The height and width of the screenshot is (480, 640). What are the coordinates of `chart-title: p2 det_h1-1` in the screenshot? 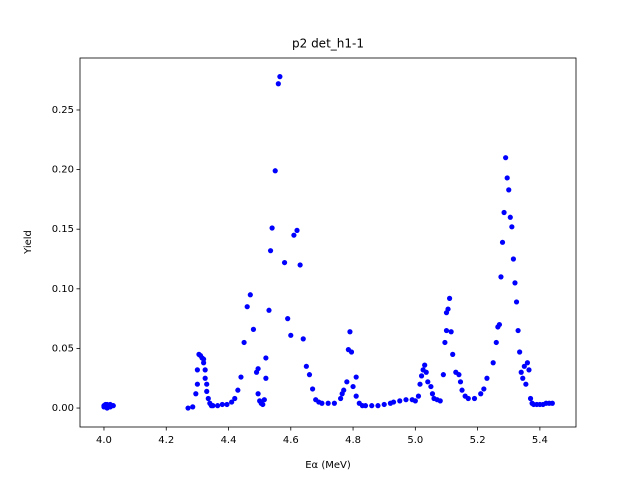 It's located at (328, 44).